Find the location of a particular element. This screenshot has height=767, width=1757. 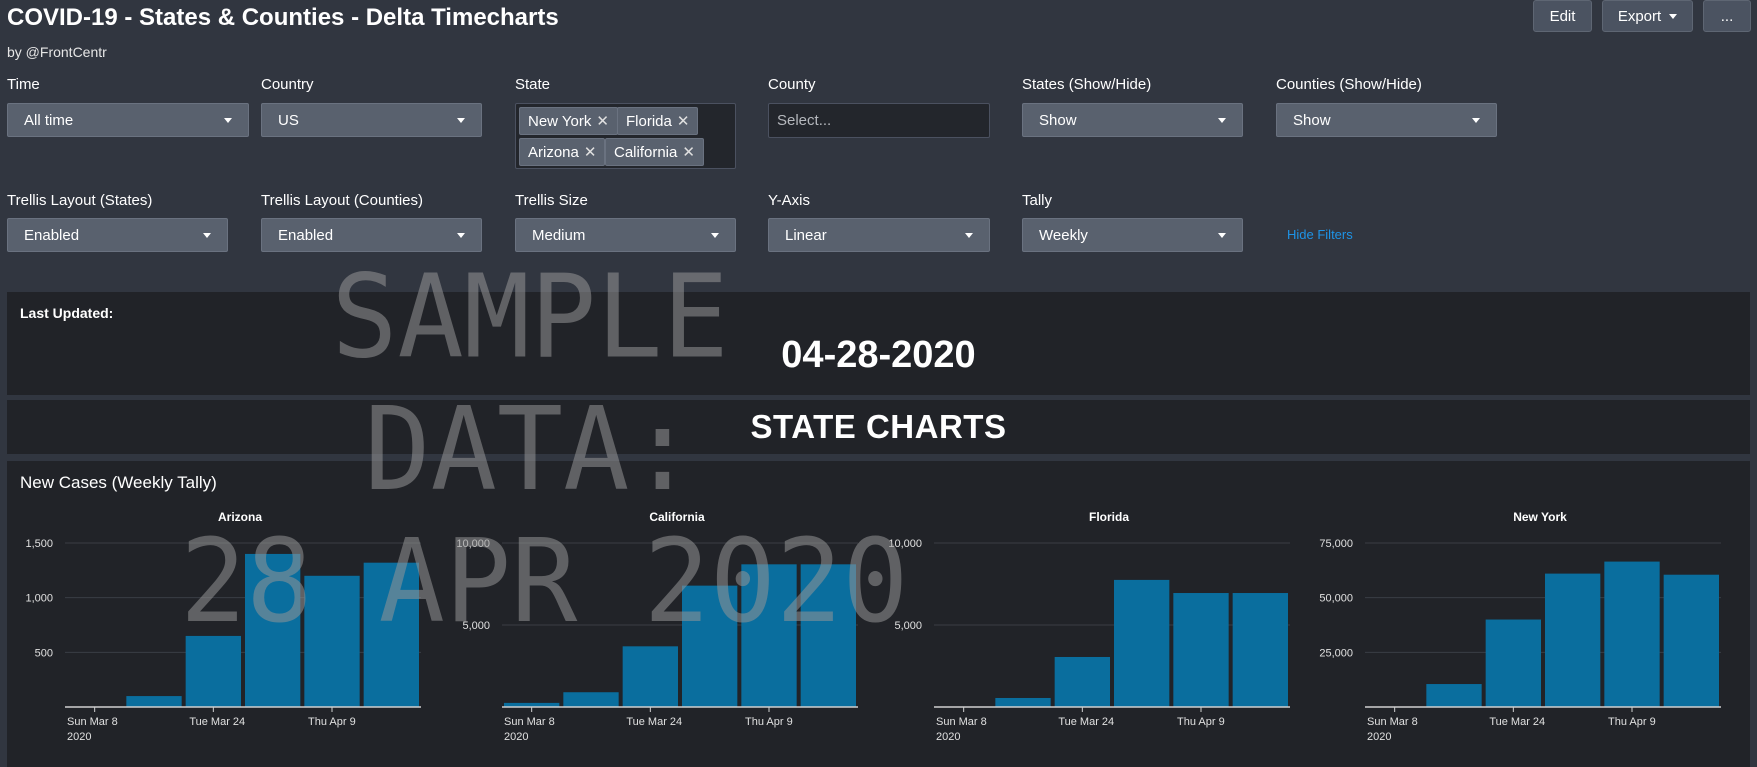

trellis-states-dropdown: Enabled is located at coordinates (117, 235).